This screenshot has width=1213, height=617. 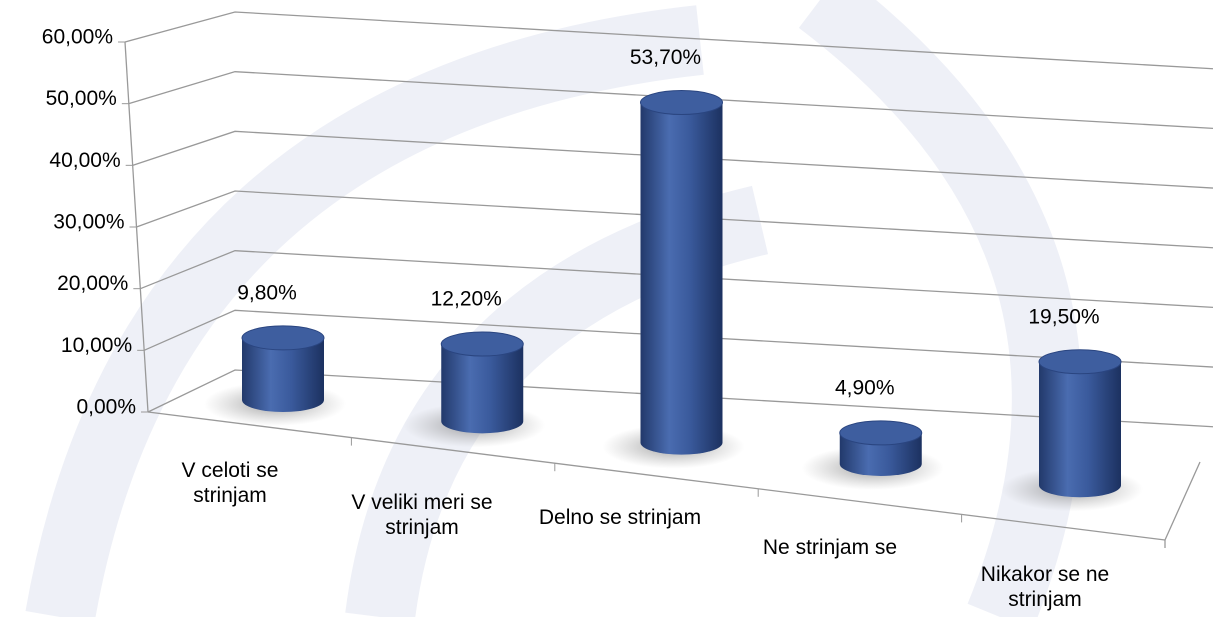 What do you see at coordinates (96, 345) in the screenshot?
I see `y-tick-label: 10,00%` at bounding box center [96, 345].